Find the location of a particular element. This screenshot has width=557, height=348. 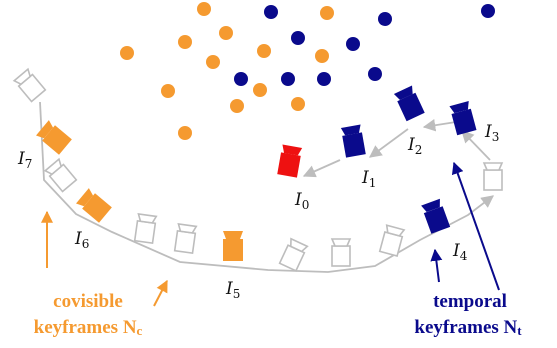

covisible-caption-line2: keyframes Nc is located at coordinates (88, 327).